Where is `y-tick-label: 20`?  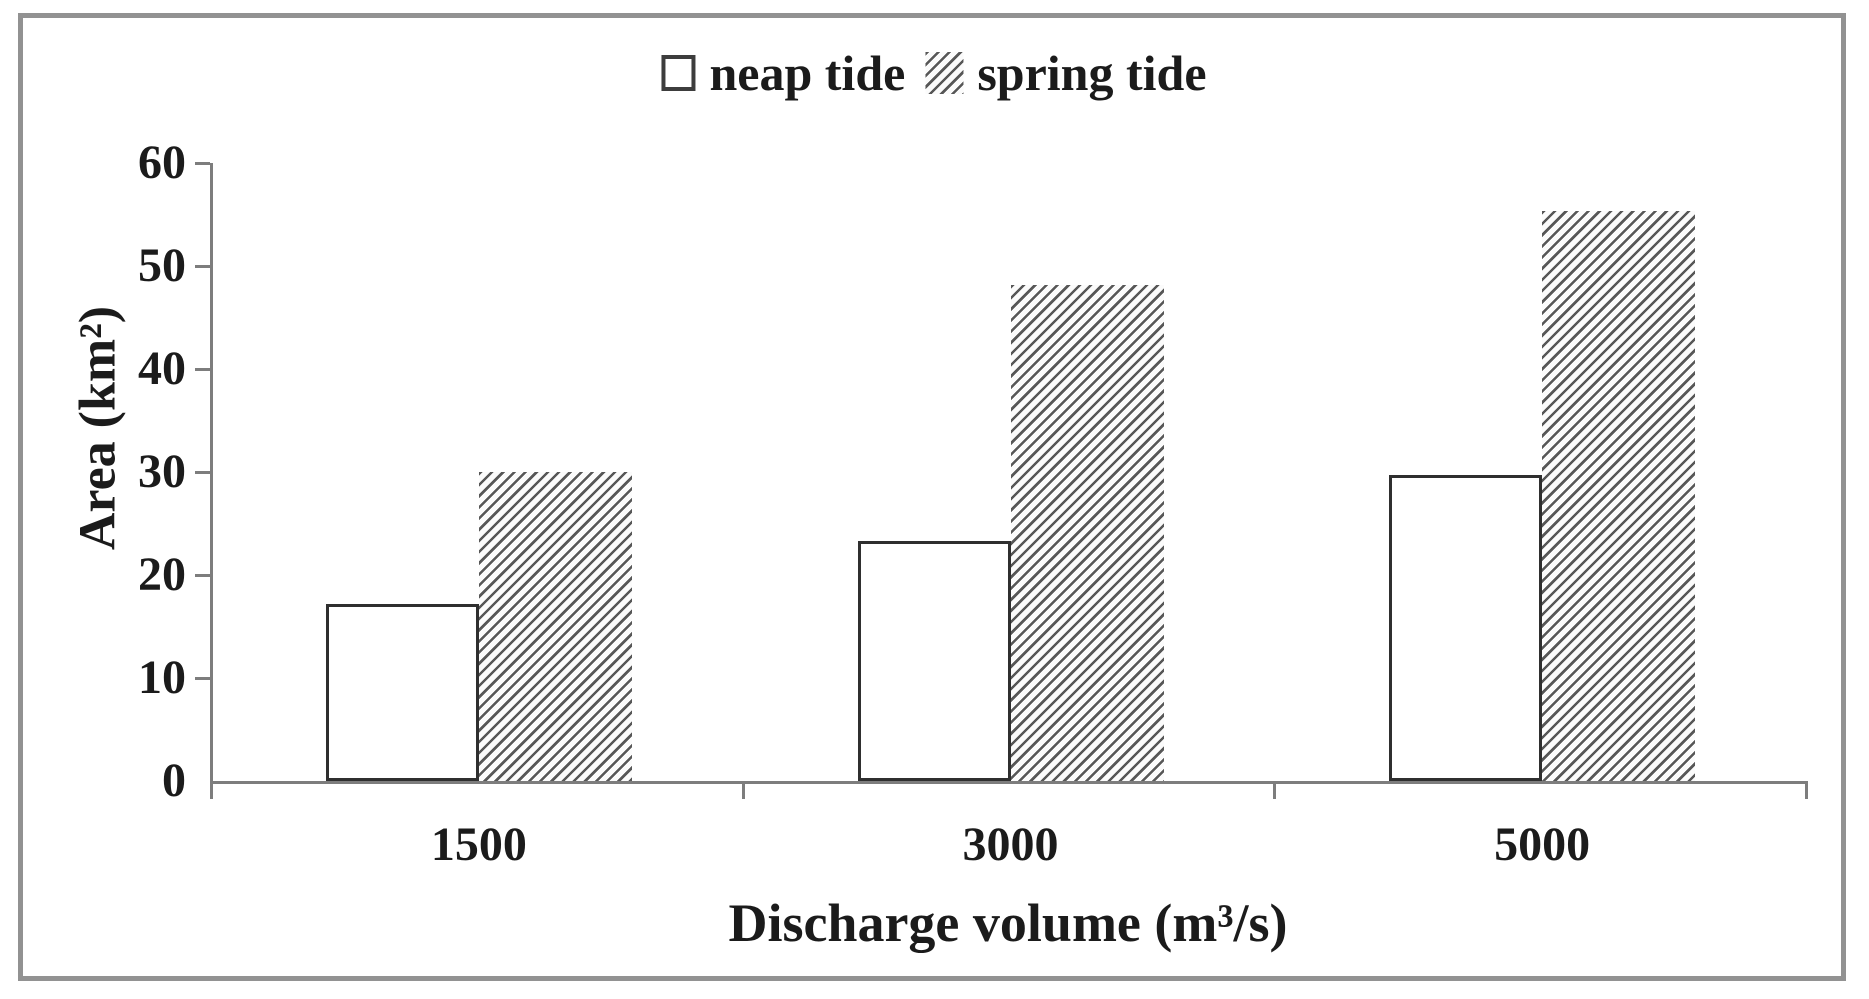
y-tick-label: 20 is located at coordinates (162, 574).